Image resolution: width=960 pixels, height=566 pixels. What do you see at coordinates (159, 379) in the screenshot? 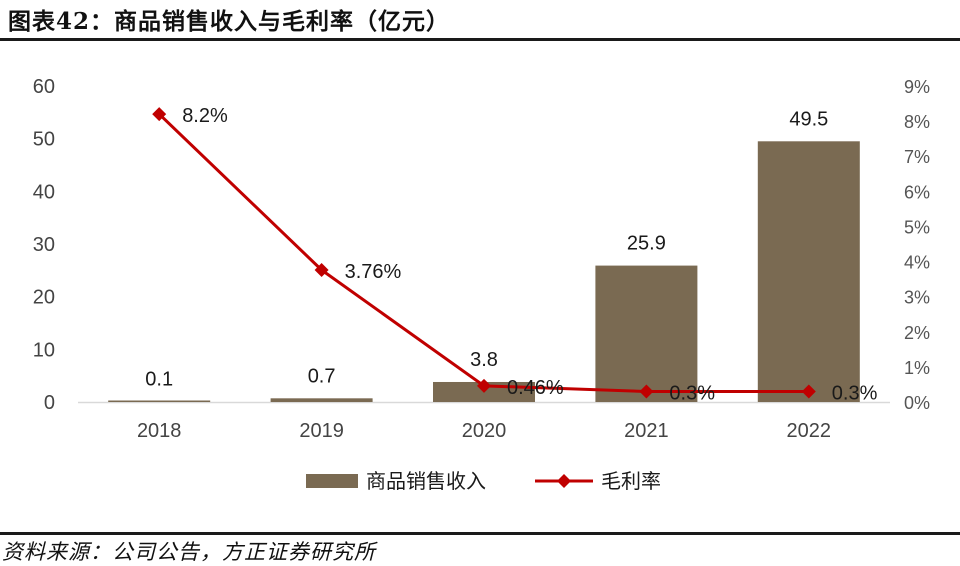
I see `bar-value-label: 0.1` at bounding box center [159, 379].